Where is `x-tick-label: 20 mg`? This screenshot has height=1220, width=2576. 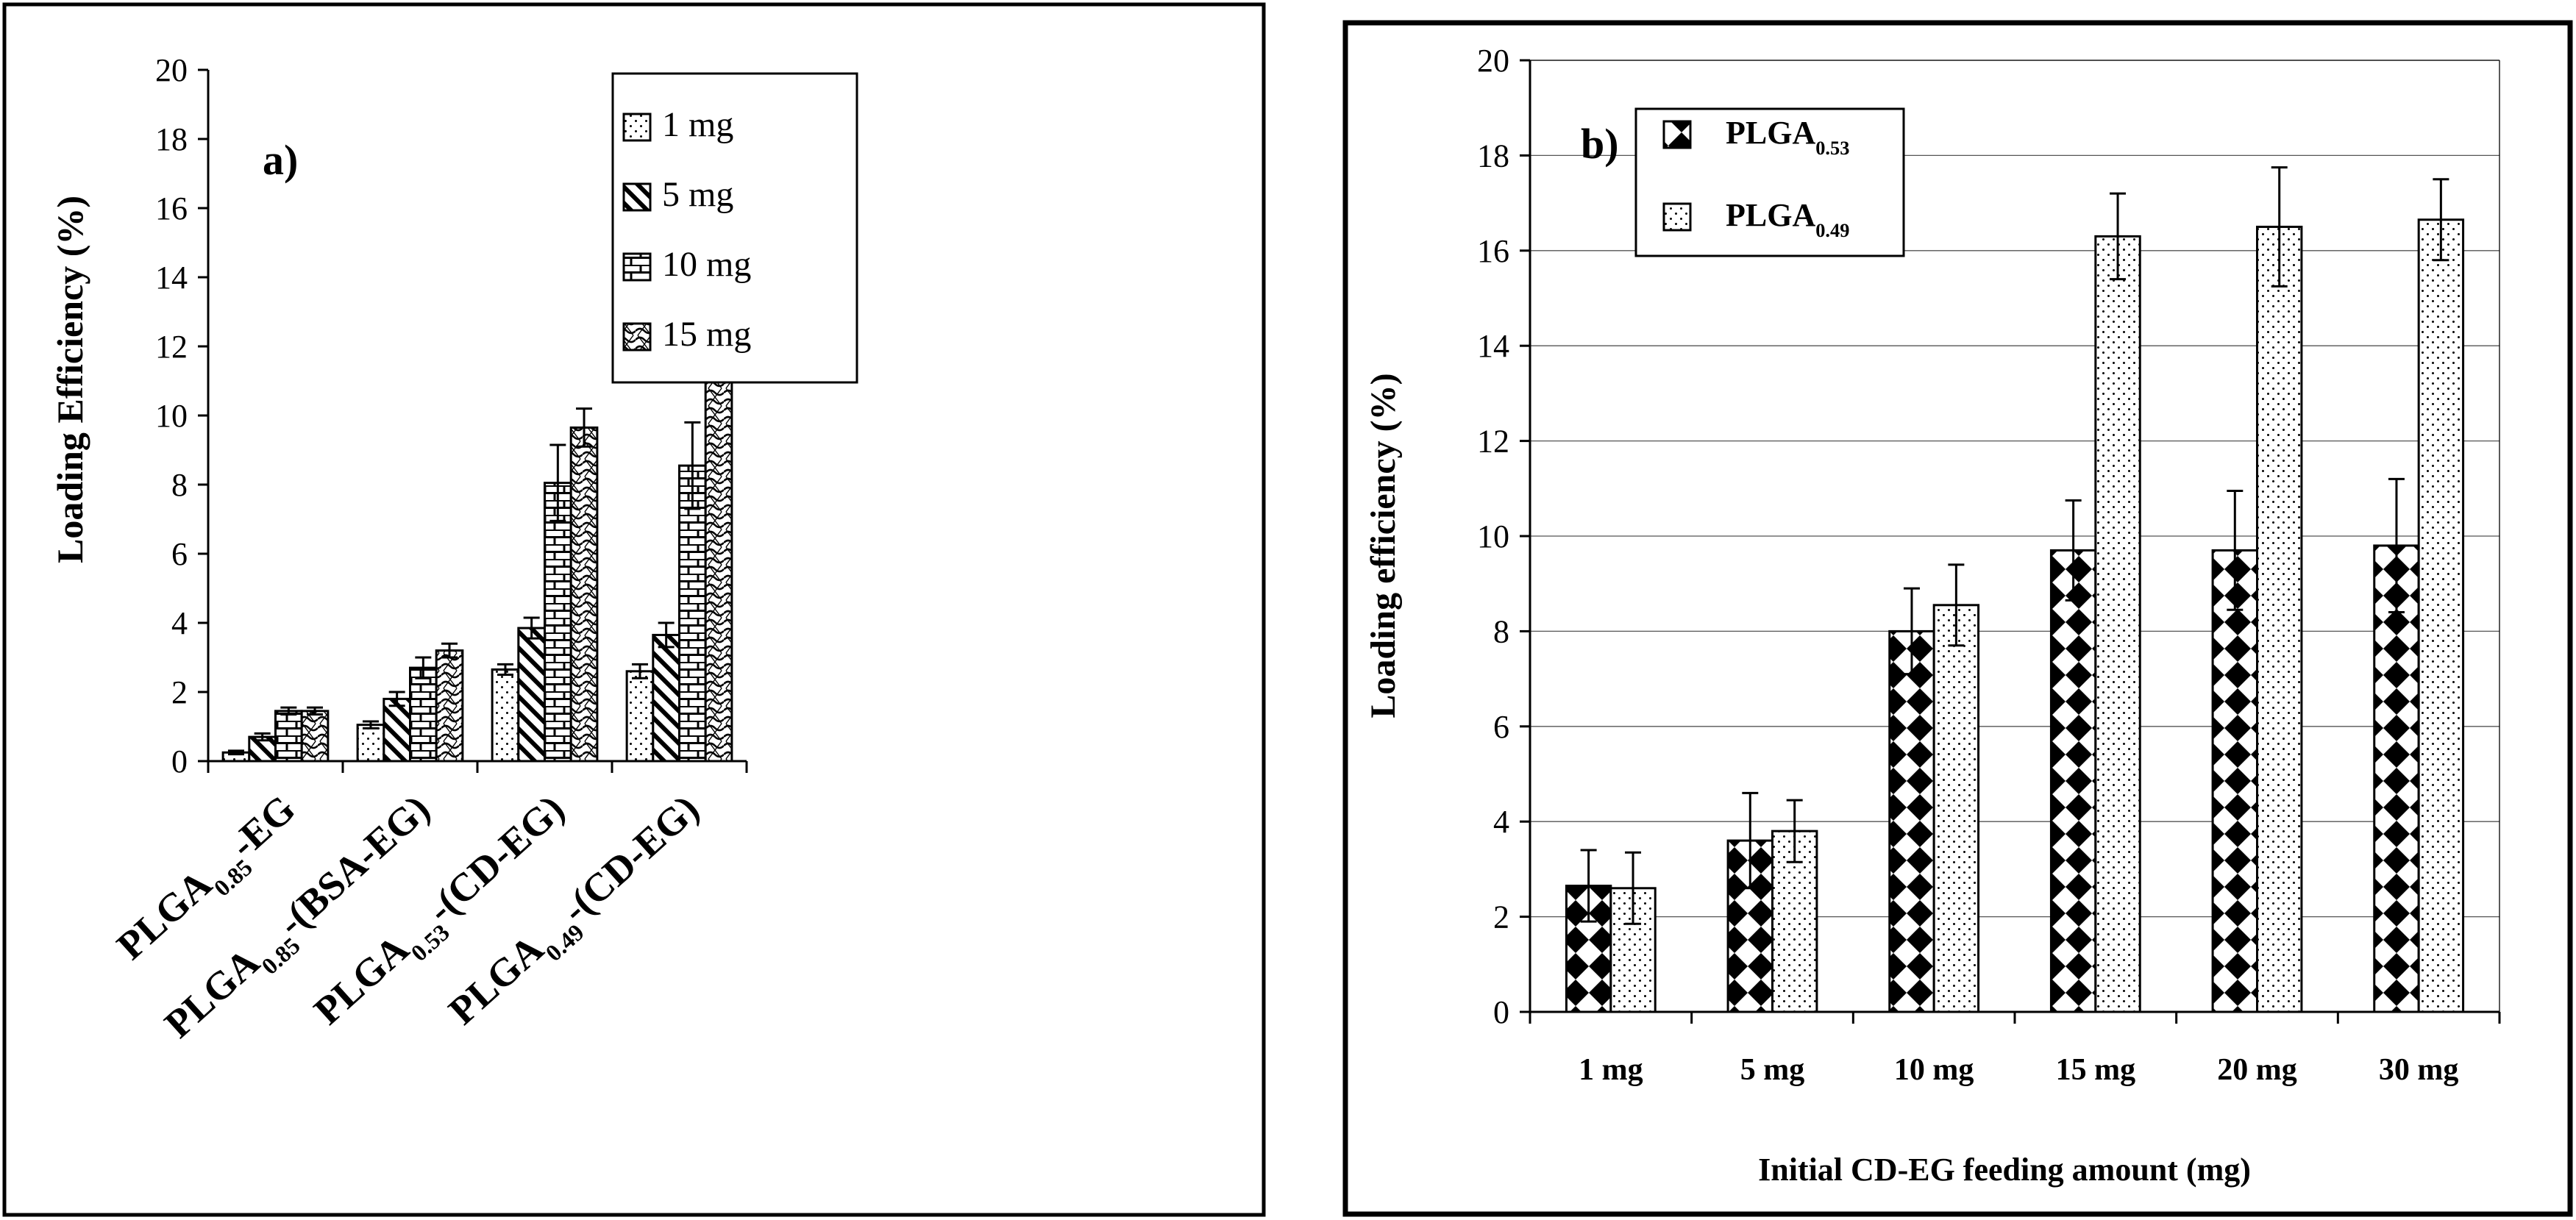 x-tick-label: 20 mg is located at coordinates (2257, 1070).